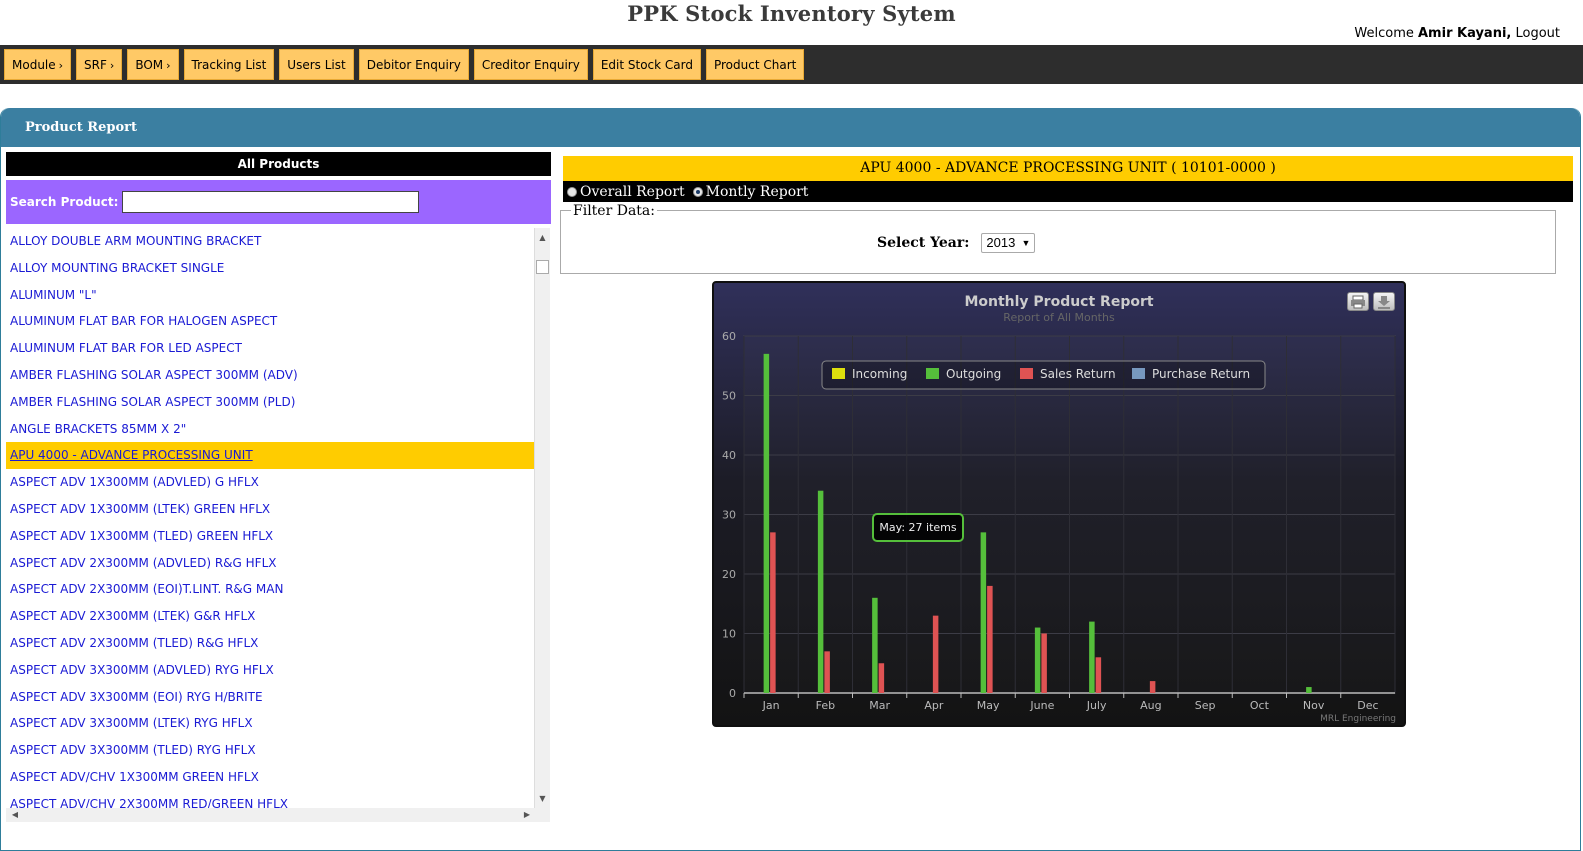 The image size is (1583, 851). I want to click on all-products-heading: All Products, so click(278, 164).